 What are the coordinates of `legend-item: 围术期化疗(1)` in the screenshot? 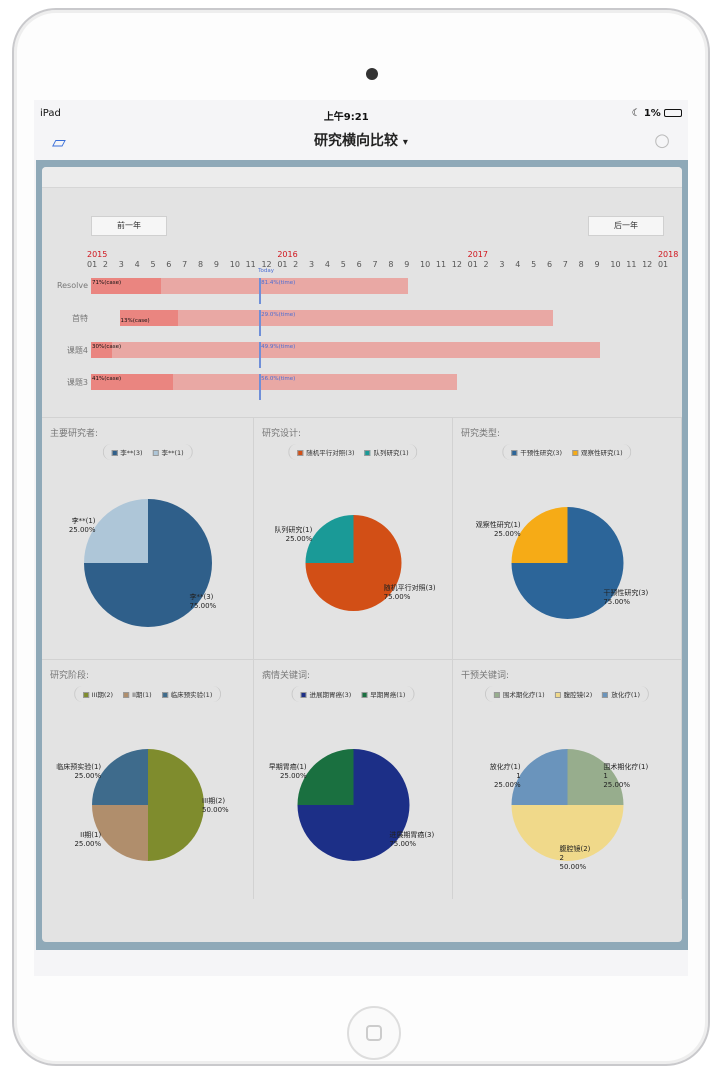 It's located at (519, 694).